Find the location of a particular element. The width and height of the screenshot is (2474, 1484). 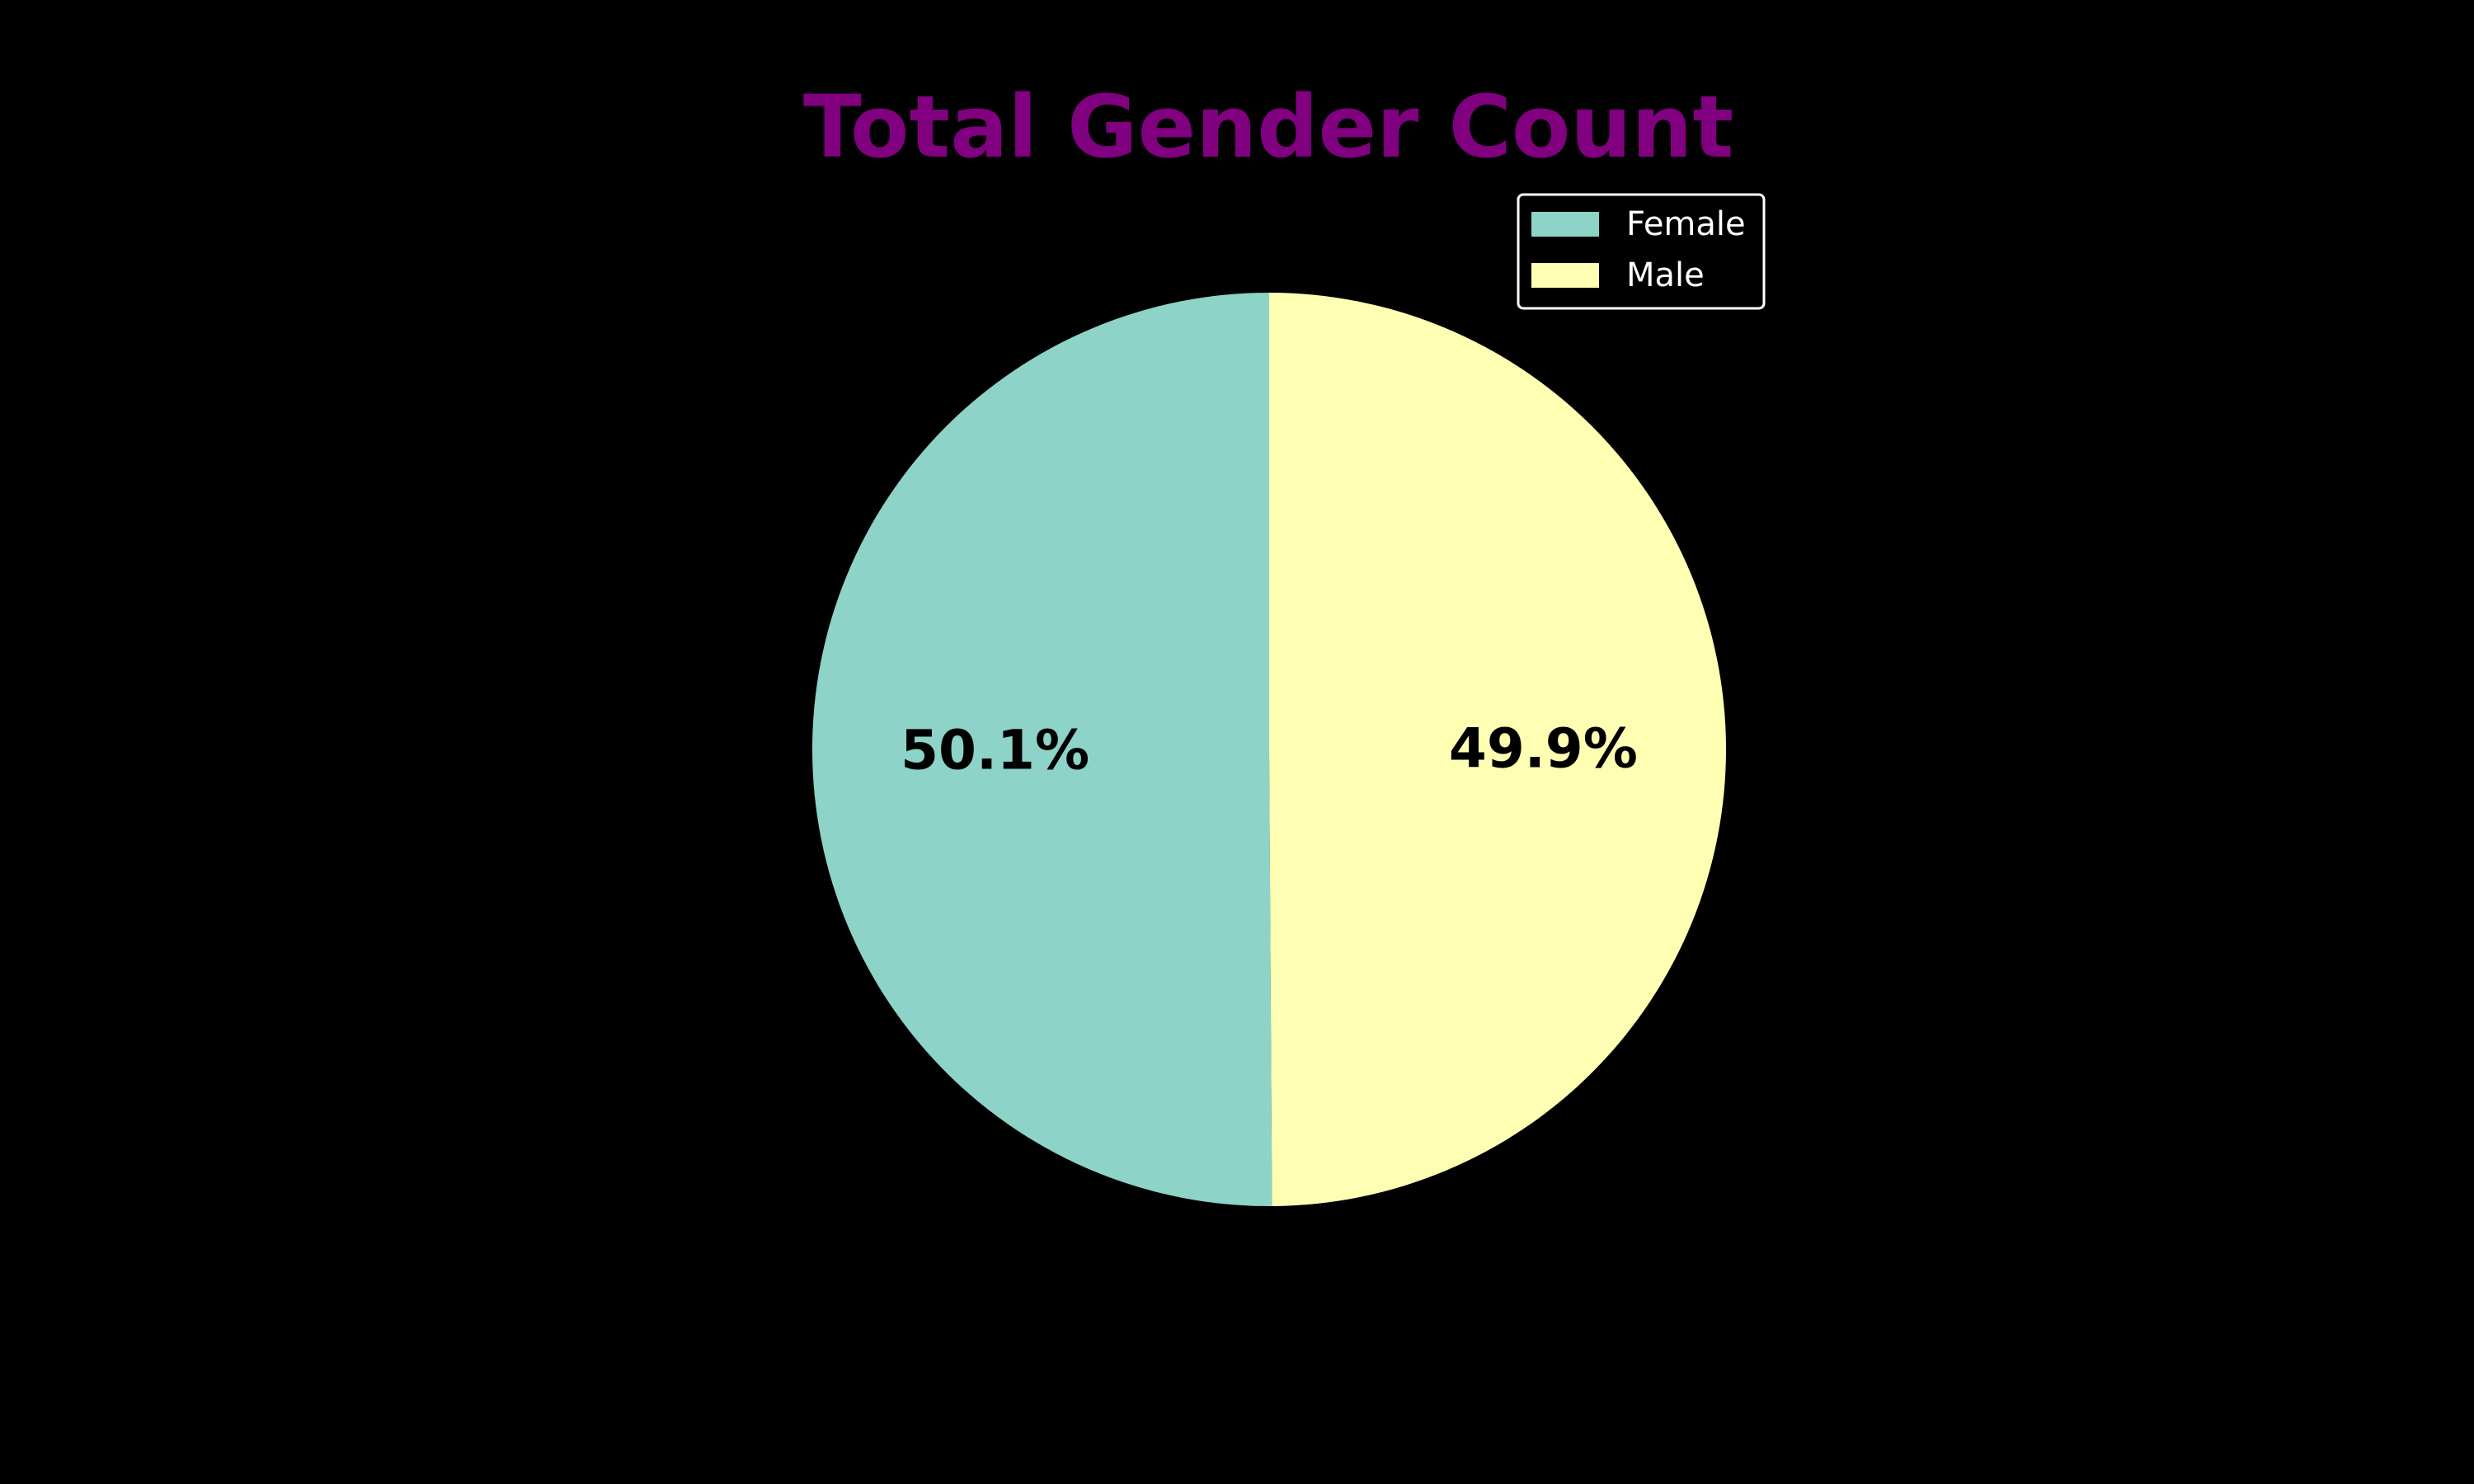

slice-label-female: 50.1% is located at coordinates (995, 750).